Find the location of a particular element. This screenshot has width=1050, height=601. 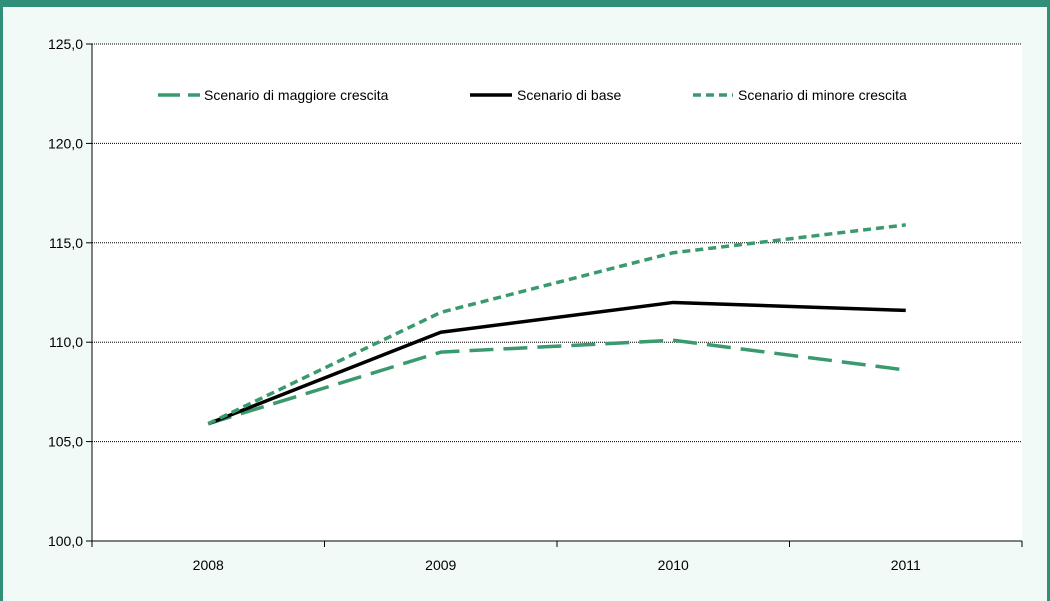

x-tick-label: 2010 is located at coordinates (673, 565).